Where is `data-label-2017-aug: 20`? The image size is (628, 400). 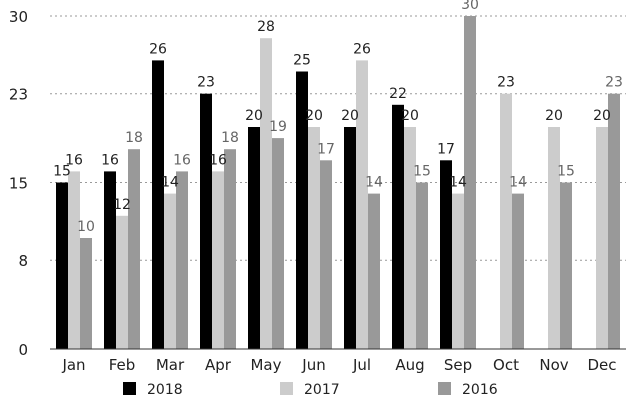 data-label-2017-aug: 20 is located at coordinates (410, 116).